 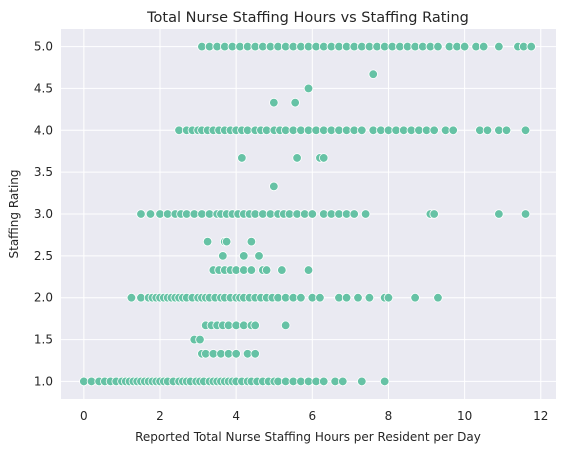 I want to click on x-tick-label: 2, so click(x=160, y=416).